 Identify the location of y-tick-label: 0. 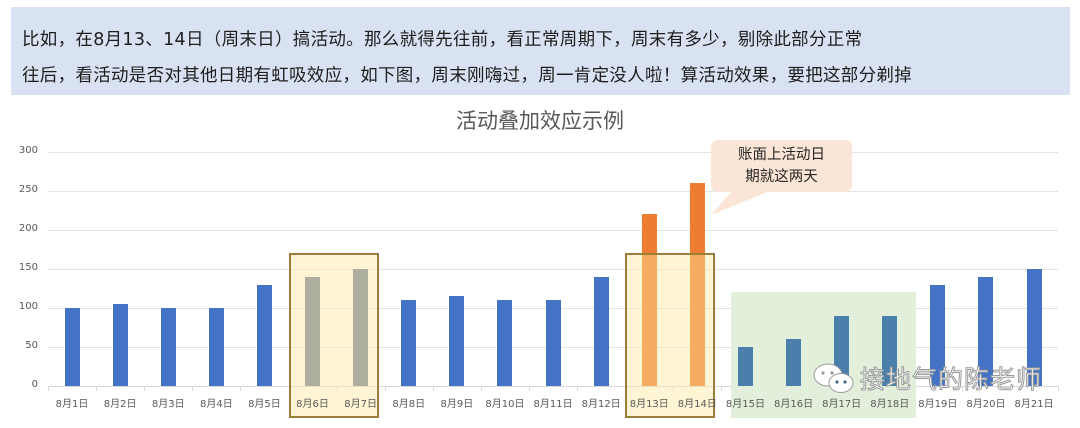
(34, 384).